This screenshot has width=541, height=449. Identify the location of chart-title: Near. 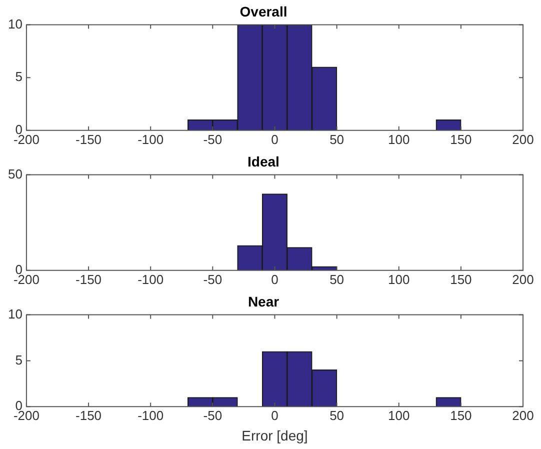
(264, 301).